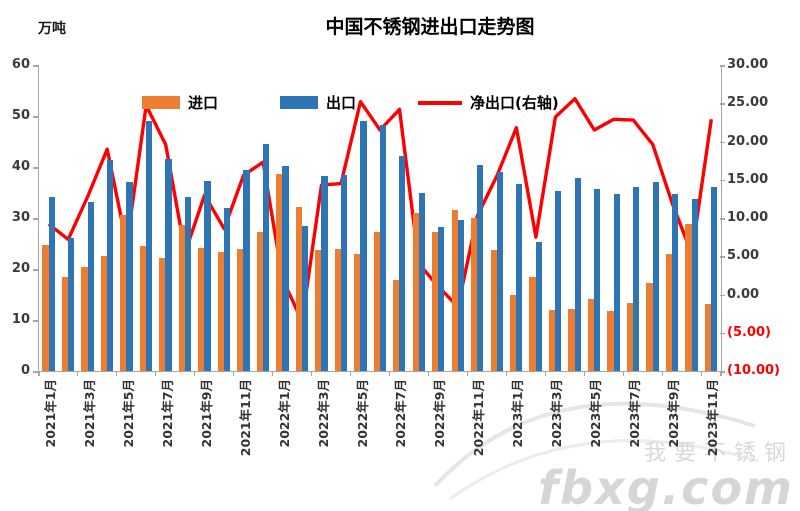 The height and width of the screenshot is (511, 800). What do you see at coordinates (161, 102) in the screenshot?
I see `import-swatch-icon` at bounding box center [161, 102].